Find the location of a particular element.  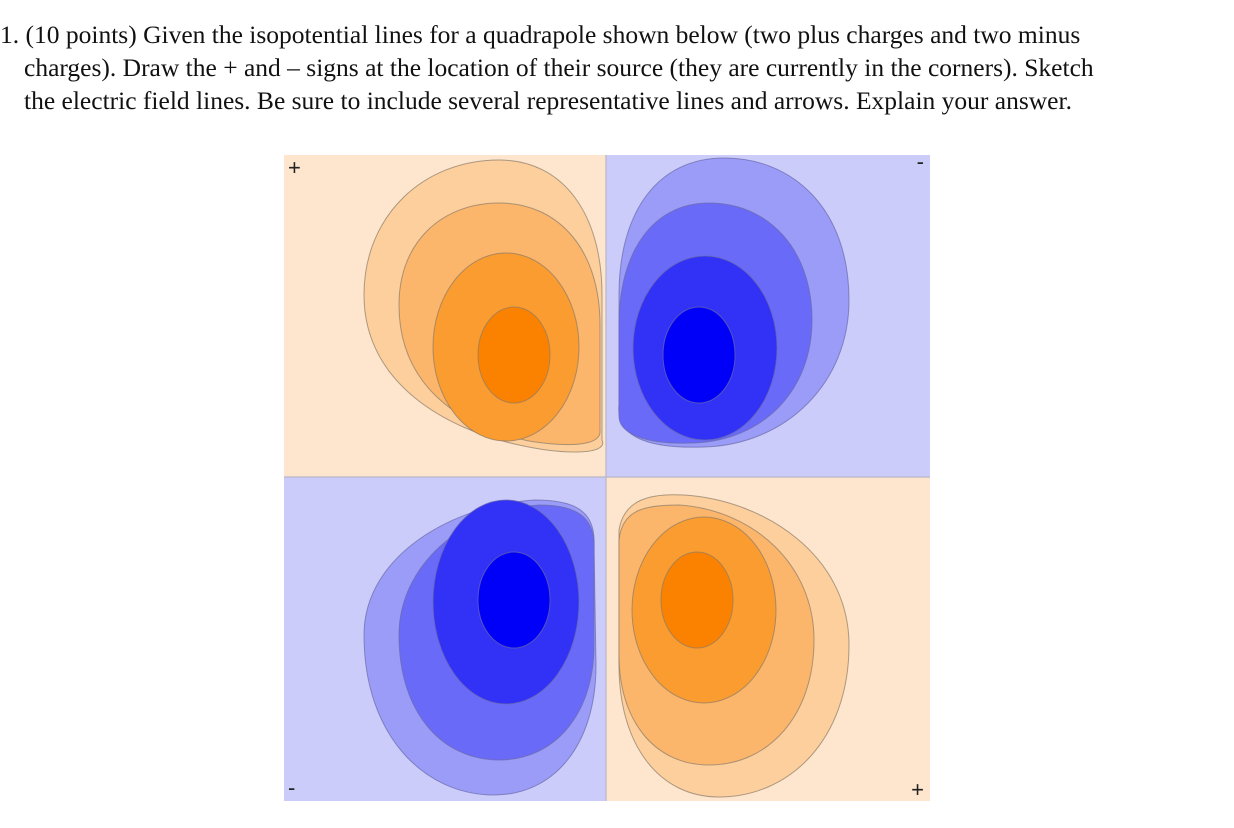

corner-label-bottom-right: + is located at coordinates (917, 789).